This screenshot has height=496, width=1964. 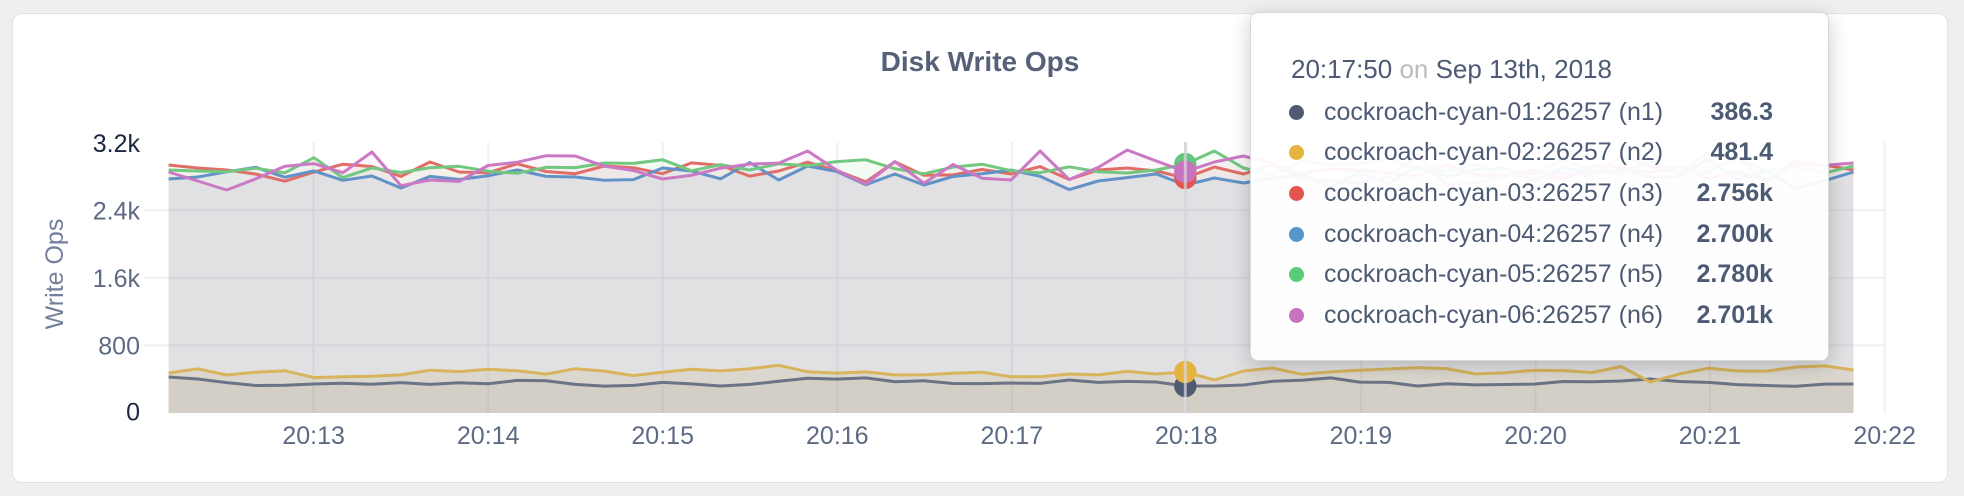 I want to click on svg-text: 20:17, so click(x=1012, y=436).